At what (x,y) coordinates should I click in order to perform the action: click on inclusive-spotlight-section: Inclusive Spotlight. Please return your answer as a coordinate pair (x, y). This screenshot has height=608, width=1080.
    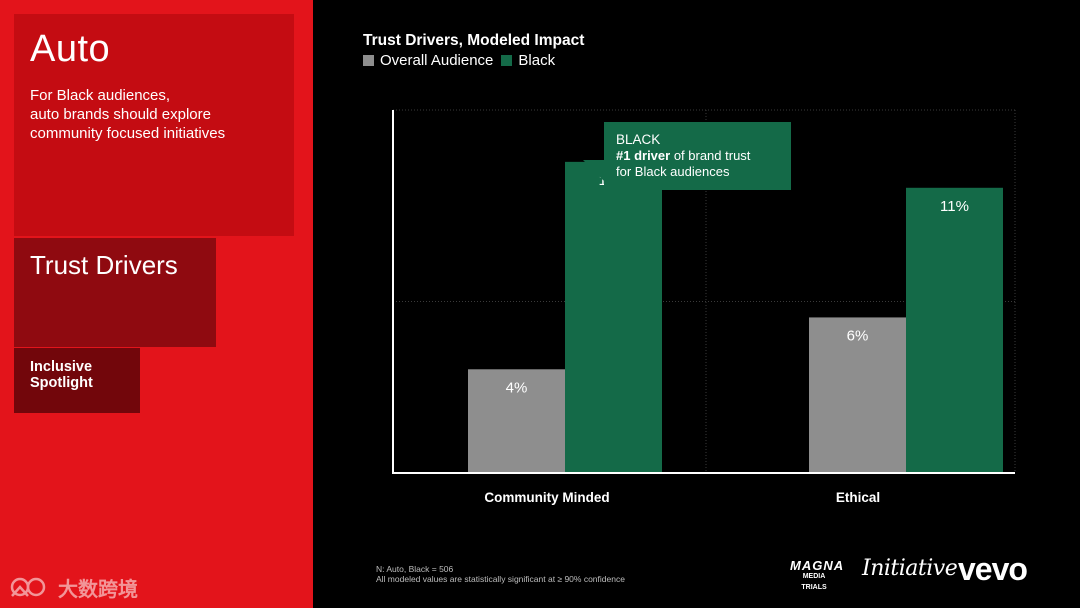
    Looking at the image, I should click on (77, 380).